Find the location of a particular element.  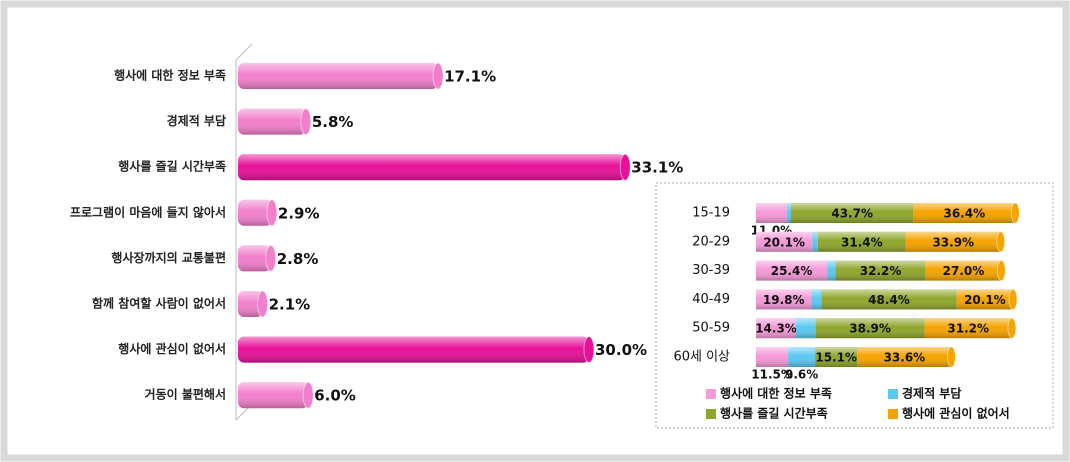

value-label: 2.1% is located at coordinates (290, 305).